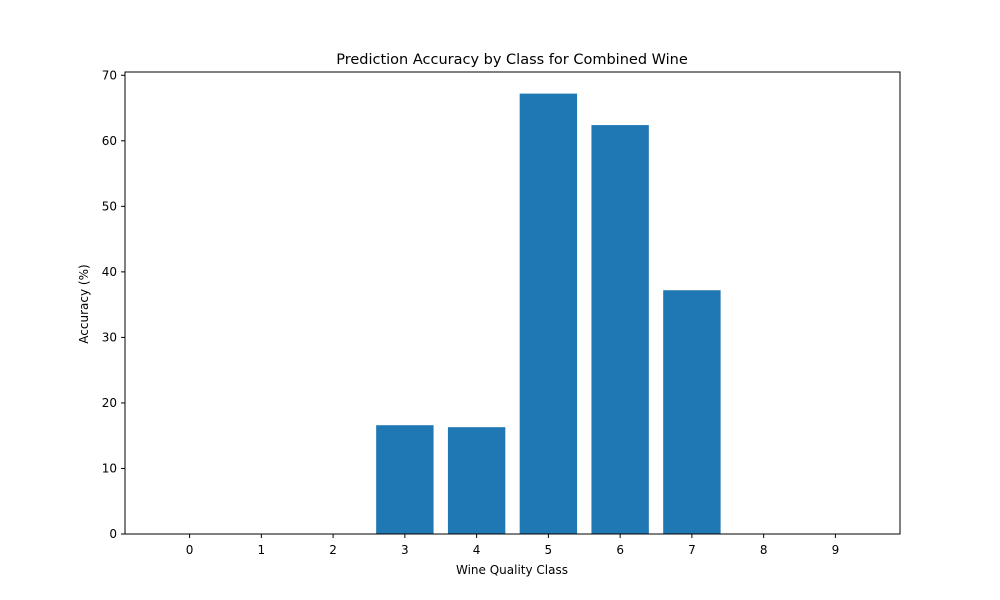 This screenshot has width=1000, height=600. I want to click on x-tick-label: 3, so click(405, 550).